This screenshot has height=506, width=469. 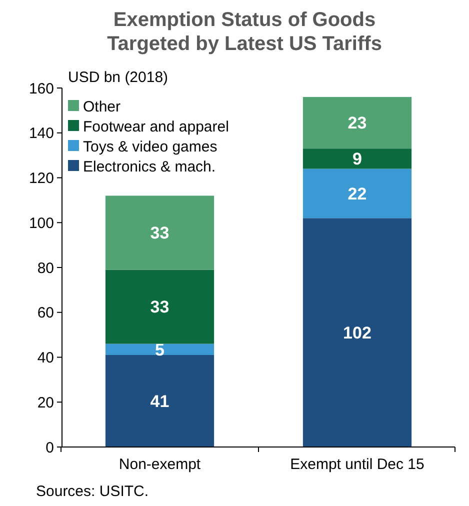 I want to click on y-tick-label: 120, so click(x=41, y=178).